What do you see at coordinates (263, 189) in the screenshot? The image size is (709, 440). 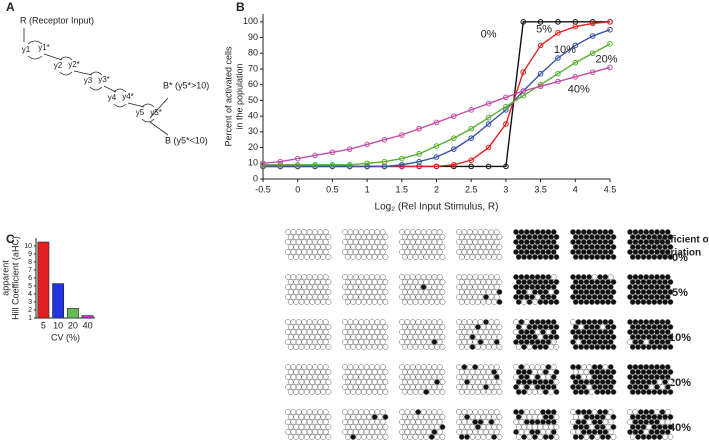 I see `x-tick-label: -0.5` at bounding box center [263, 189].